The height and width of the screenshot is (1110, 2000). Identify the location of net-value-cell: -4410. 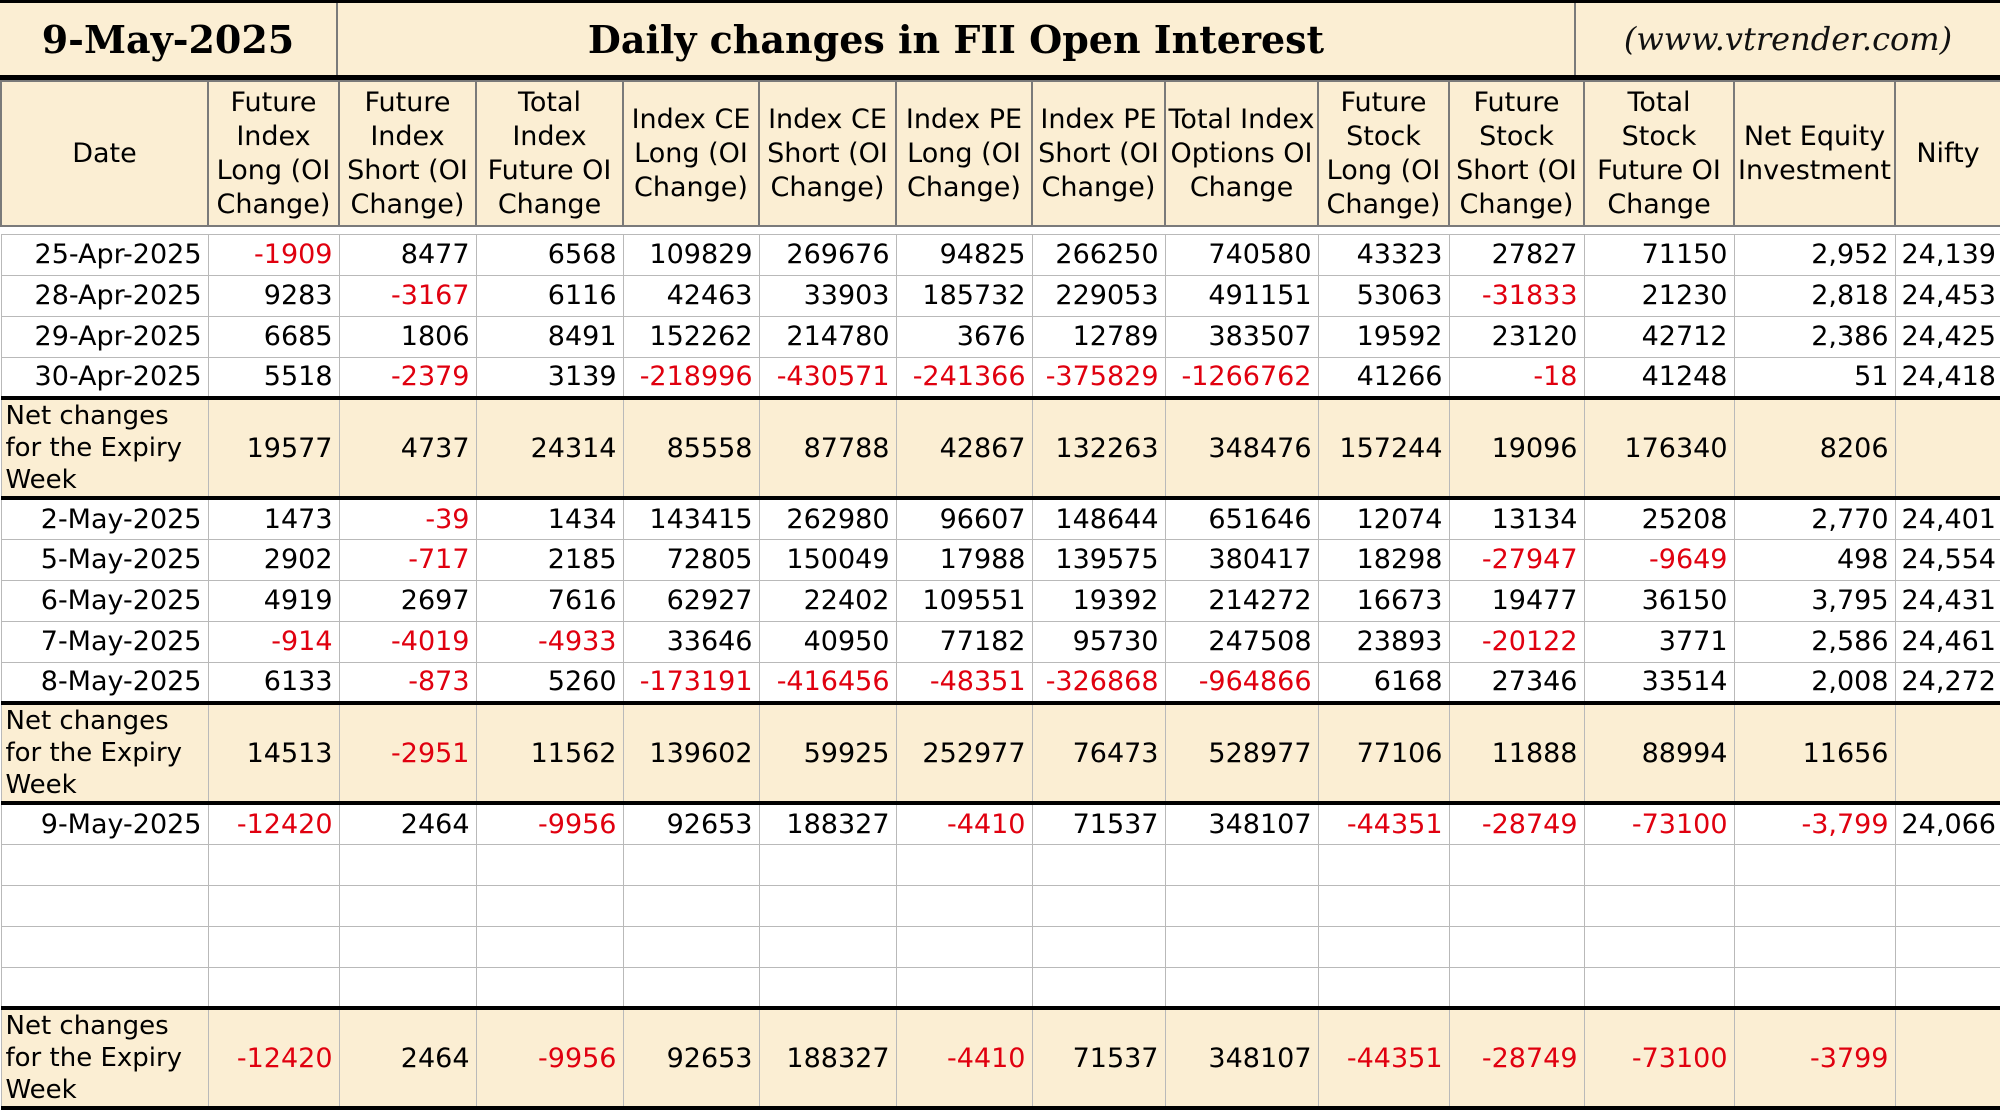
(964, 1058).